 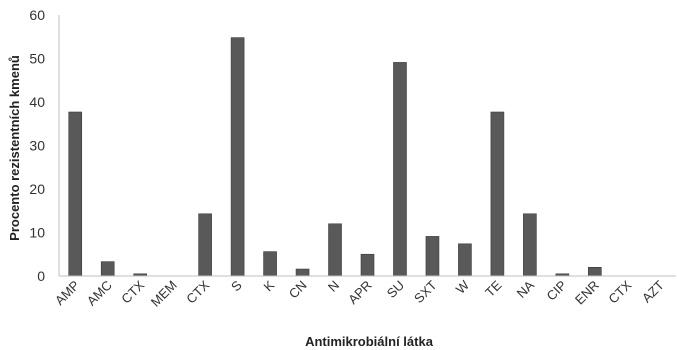 I want to click on y-tick-label: 10, so click(x=37, y=233).